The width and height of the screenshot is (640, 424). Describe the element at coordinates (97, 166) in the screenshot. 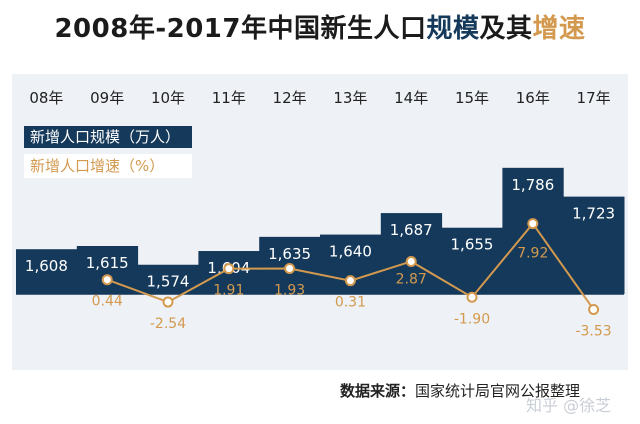

I see `legend-line-label: 新增人口增速（%）` at that location.